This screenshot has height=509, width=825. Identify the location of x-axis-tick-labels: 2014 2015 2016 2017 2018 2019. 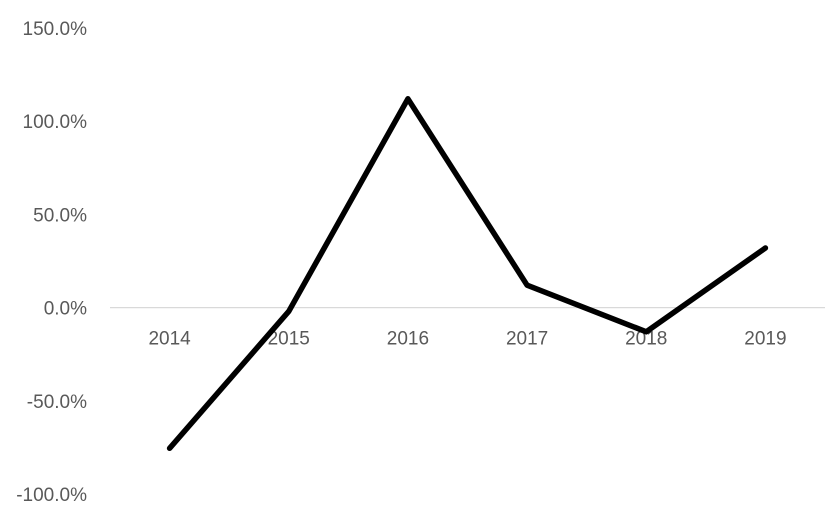
(467, 339).